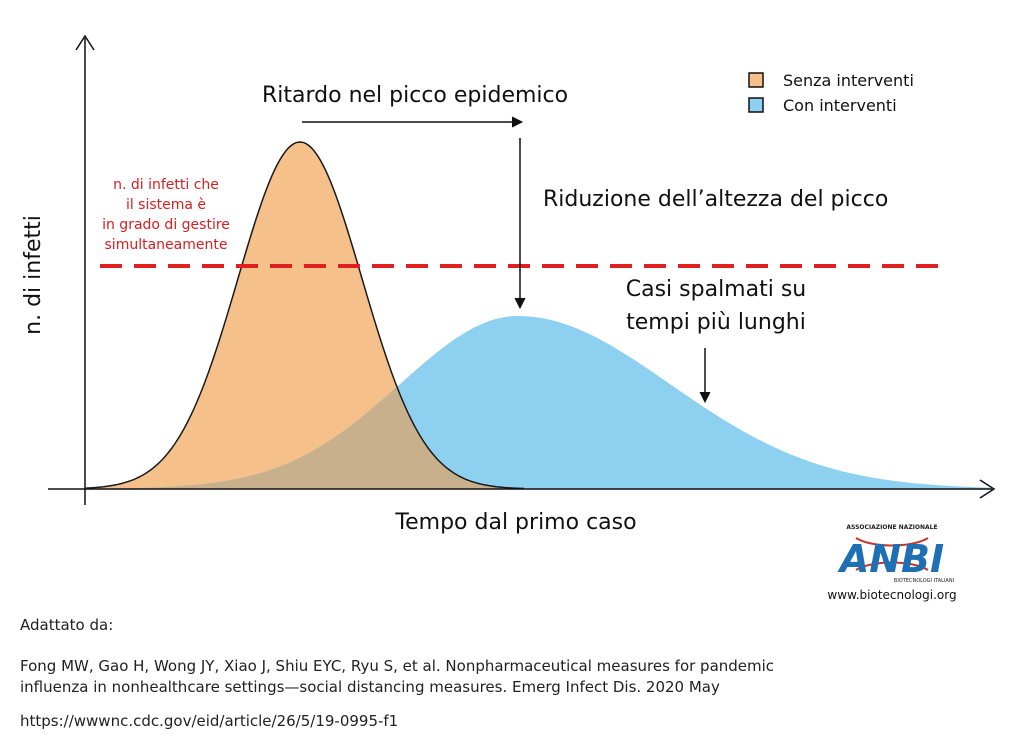  I want to click on legend-label-without-interventions: Senza interventi, so click(848, 80).